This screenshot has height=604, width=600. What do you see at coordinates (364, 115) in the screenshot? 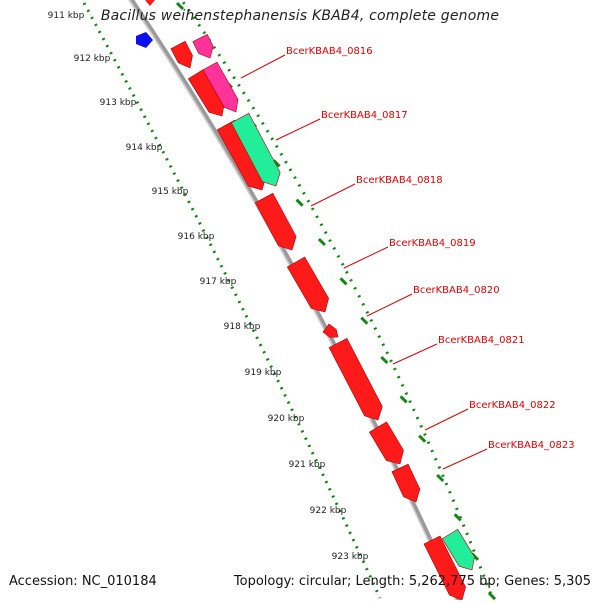
I see `gene-label: BcerKBAB4_0817` at bounding box center [364, 115].